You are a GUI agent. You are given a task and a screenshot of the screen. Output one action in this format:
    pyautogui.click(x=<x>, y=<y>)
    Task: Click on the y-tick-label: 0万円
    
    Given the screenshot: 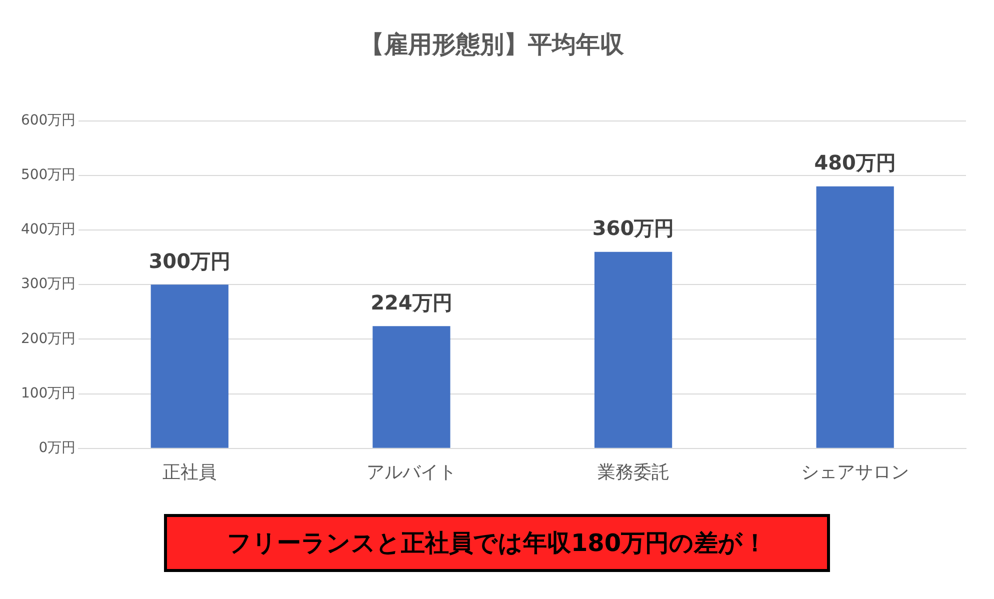 What is the action you would take?
    pyautogui.click(x=57, y=448)
    